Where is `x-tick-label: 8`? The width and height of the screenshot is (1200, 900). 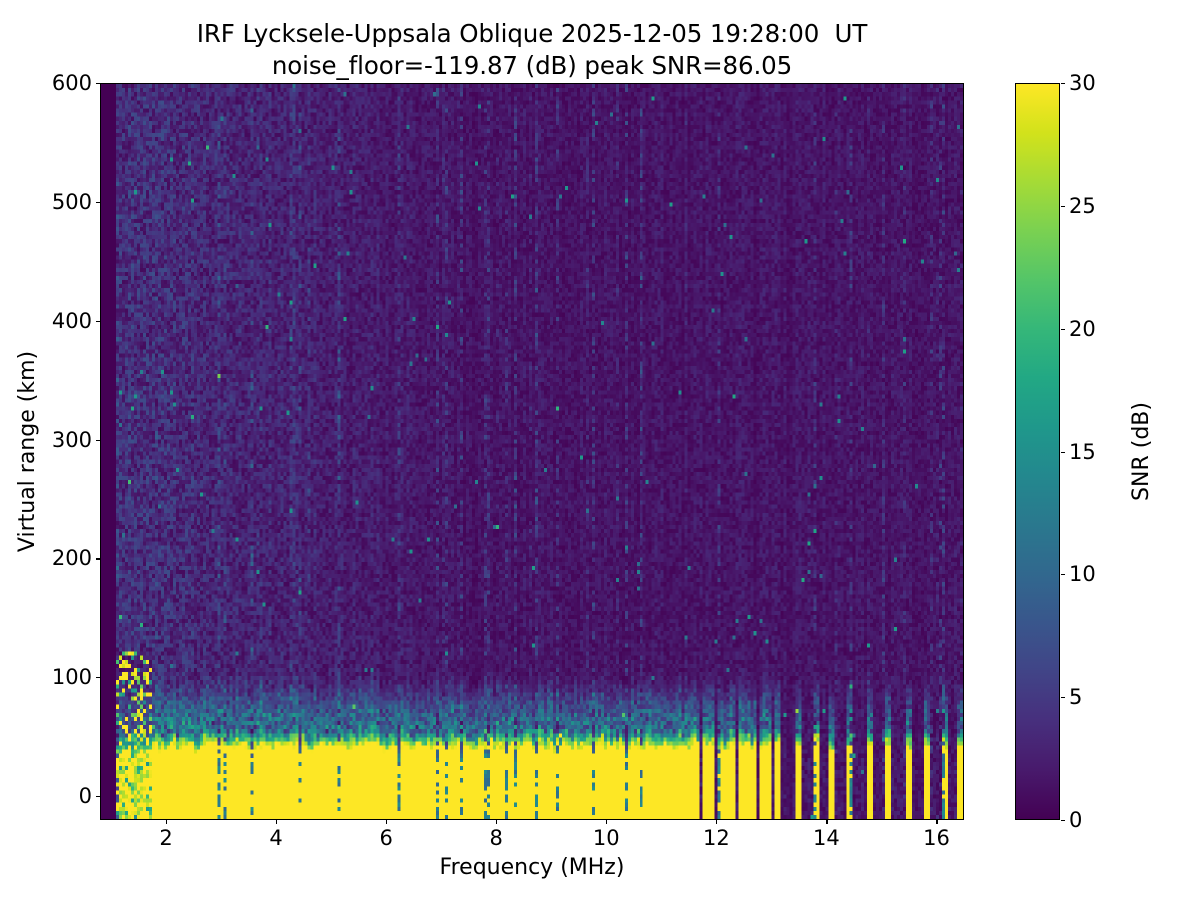 x-tick-label: 8 is located at coordinates (496, 838).